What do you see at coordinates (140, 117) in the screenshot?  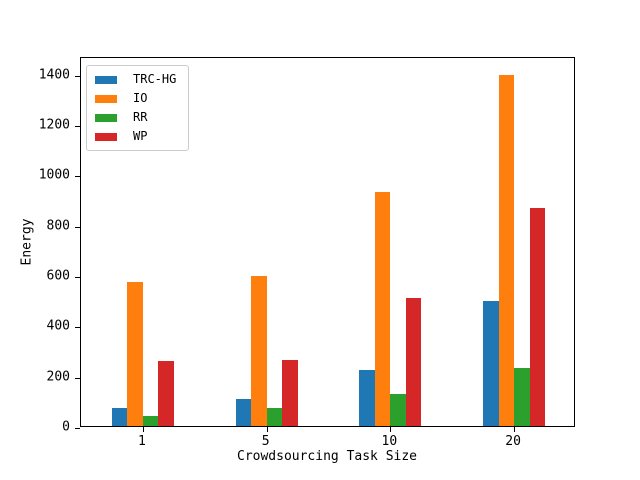 I see `legend-label: RR` at bounding box center [140, 117].